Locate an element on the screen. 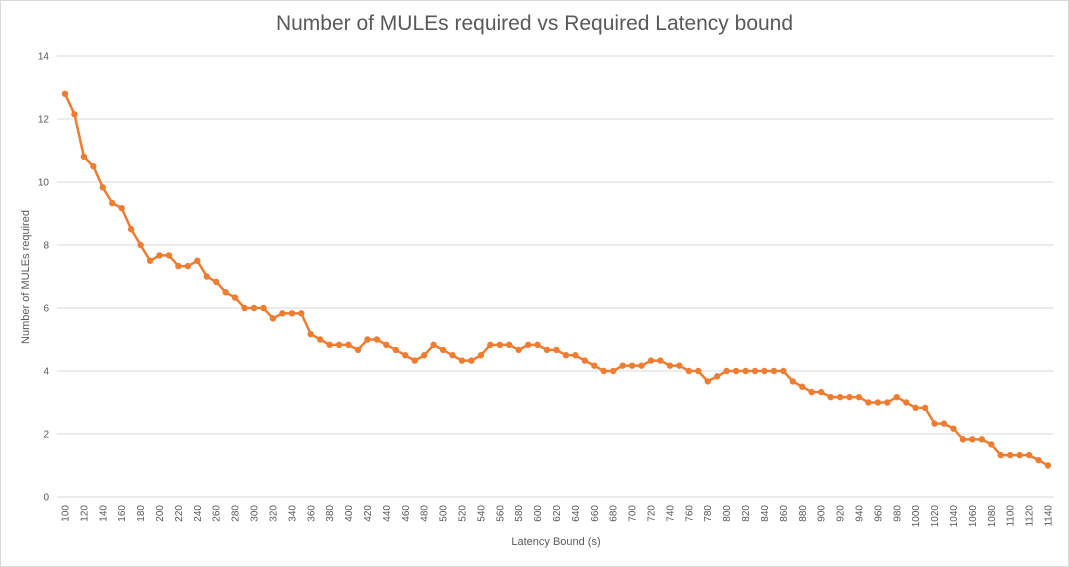  x-tick-label: 460 is located at coordinates (406, 513).